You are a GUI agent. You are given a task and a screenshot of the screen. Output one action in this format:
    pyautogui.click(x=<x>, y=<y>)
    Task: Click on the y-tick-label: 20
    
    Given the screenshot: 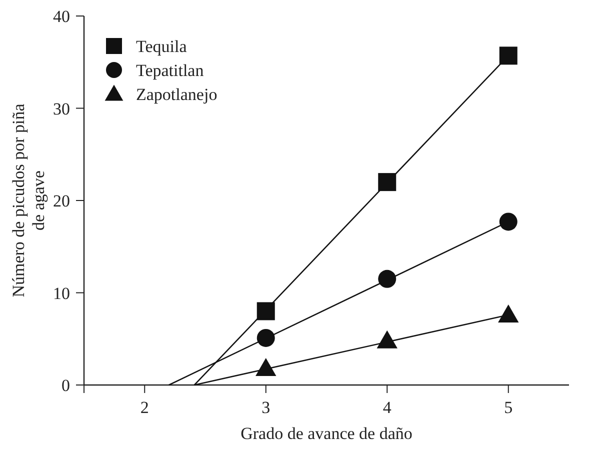 What is the action you would take?
    pyautogui.click(x=61, y=201)
    